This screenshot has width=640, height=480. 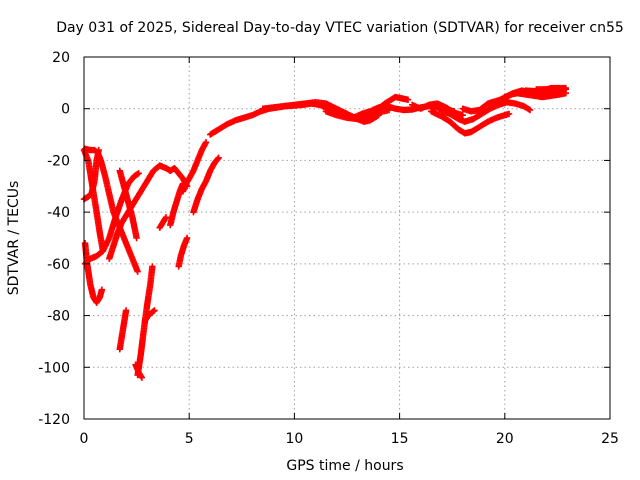 I want to click on y-tick-label: -120, so click(x=54, y=420).